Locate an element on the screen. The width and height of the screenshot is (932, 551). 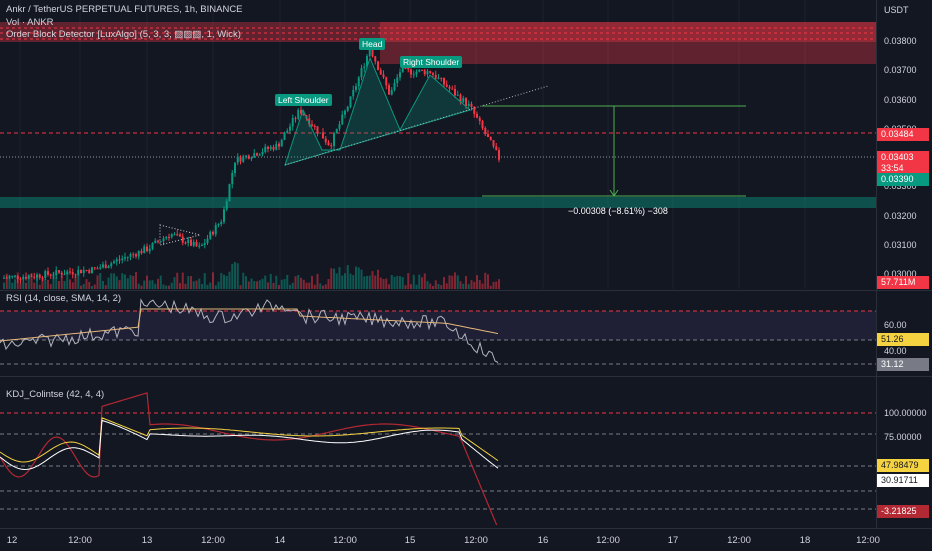
kdj-legend: KDJ_Colintse (42, 4, 4) is located at coordinates (55, 394).